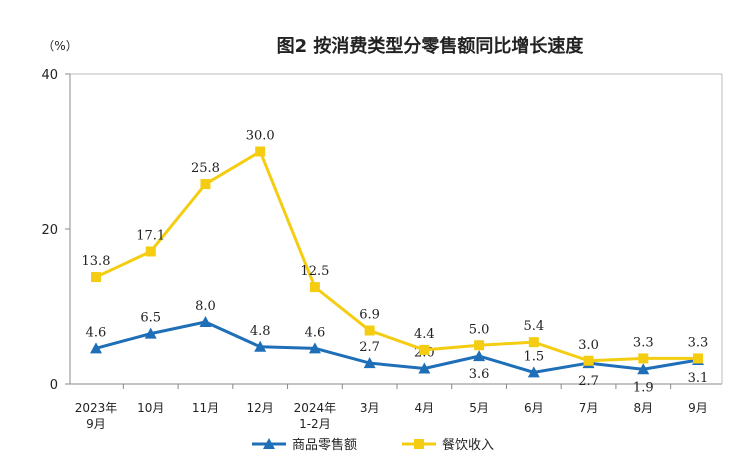 The width and height of the screenshot is (750, 465). What do you see at coordinates (205, 168) in the screenshot?
I see `data-label: 25.8` at bounding box center [205, 168].